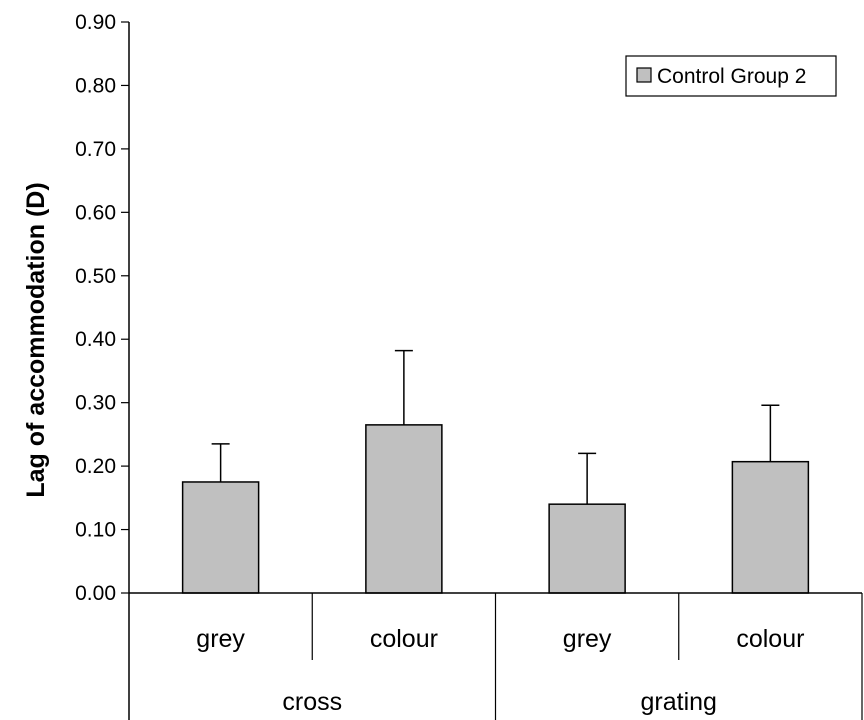 The height and width of the screenshot is (720, 864). I want to click on y-tick-label: 0.10, so click(95, 530).